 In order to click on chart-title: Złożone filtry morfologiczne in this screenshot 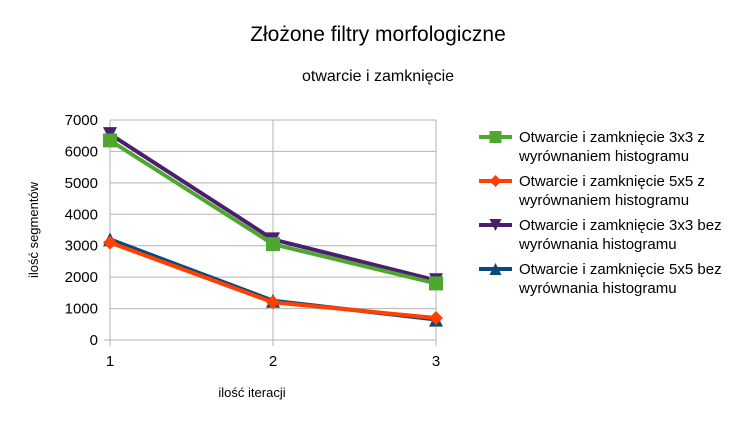, I will do `click(378, 34)`.